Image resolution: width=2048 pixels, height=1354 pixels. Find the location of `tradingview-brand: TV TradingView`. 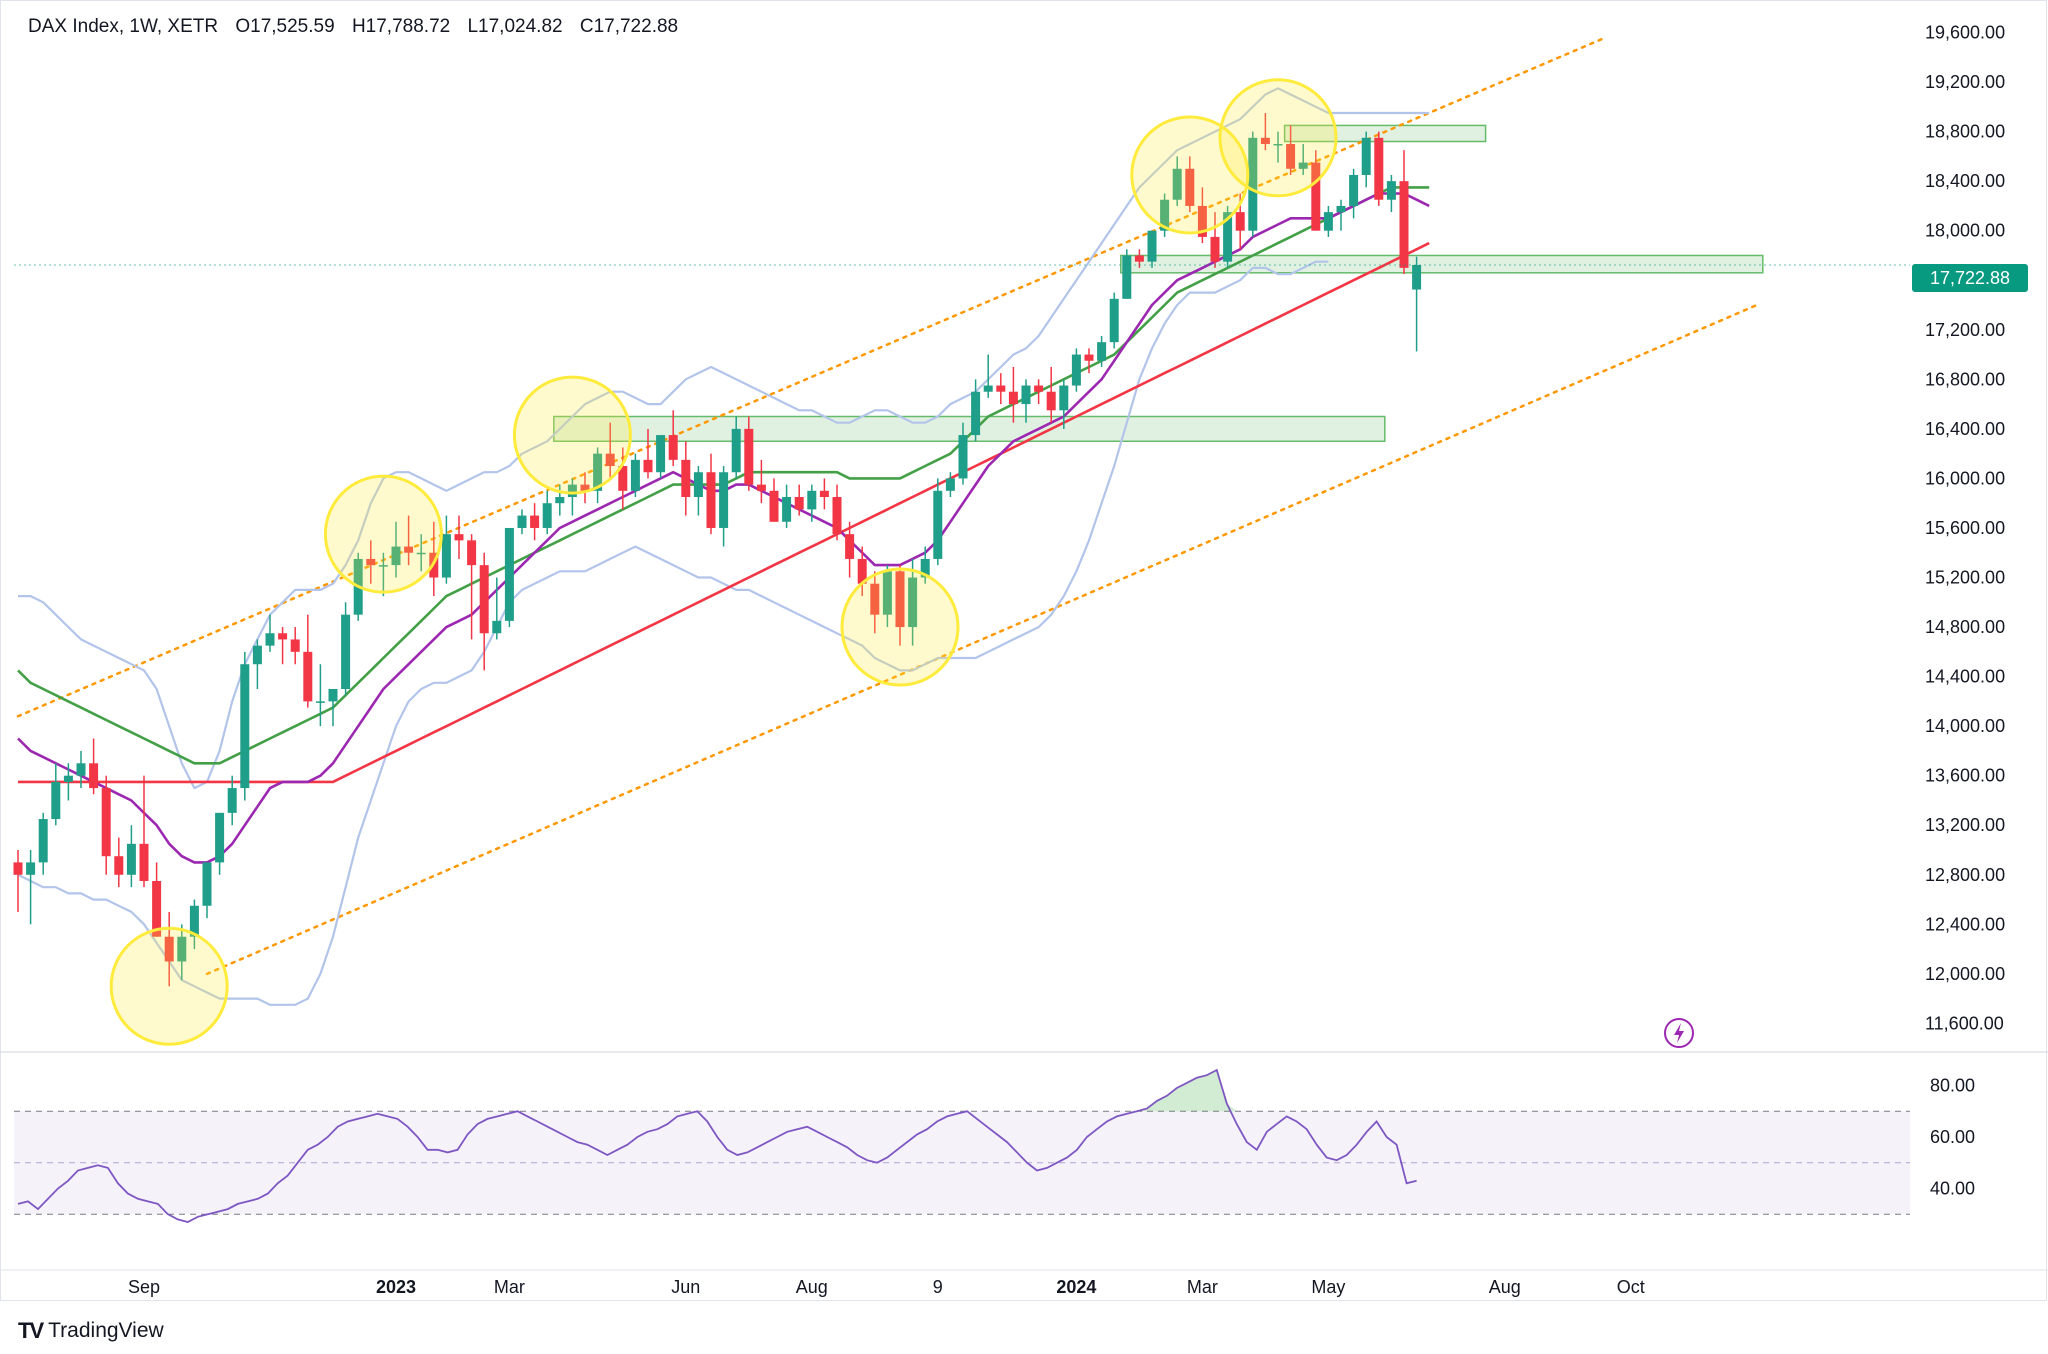

tradingview-brand: TV TradingView is located at coordinates (91, 1331).